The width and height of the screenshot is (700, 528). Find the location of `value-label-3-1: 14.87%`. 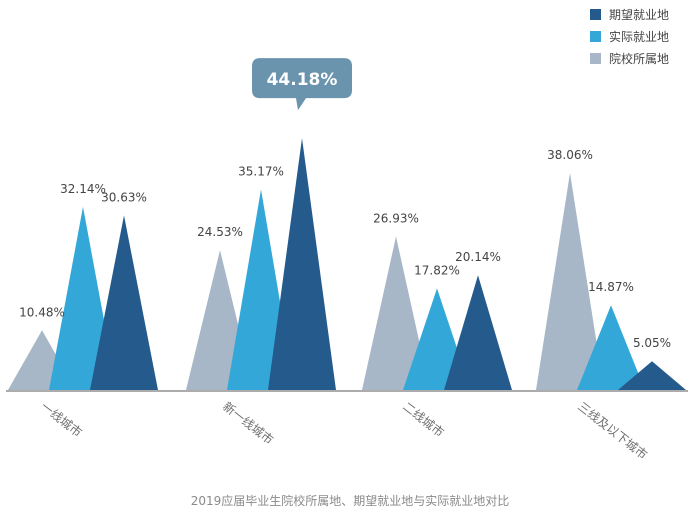

value-label-3-1: 14.87% is located at coordinates (611, 287).